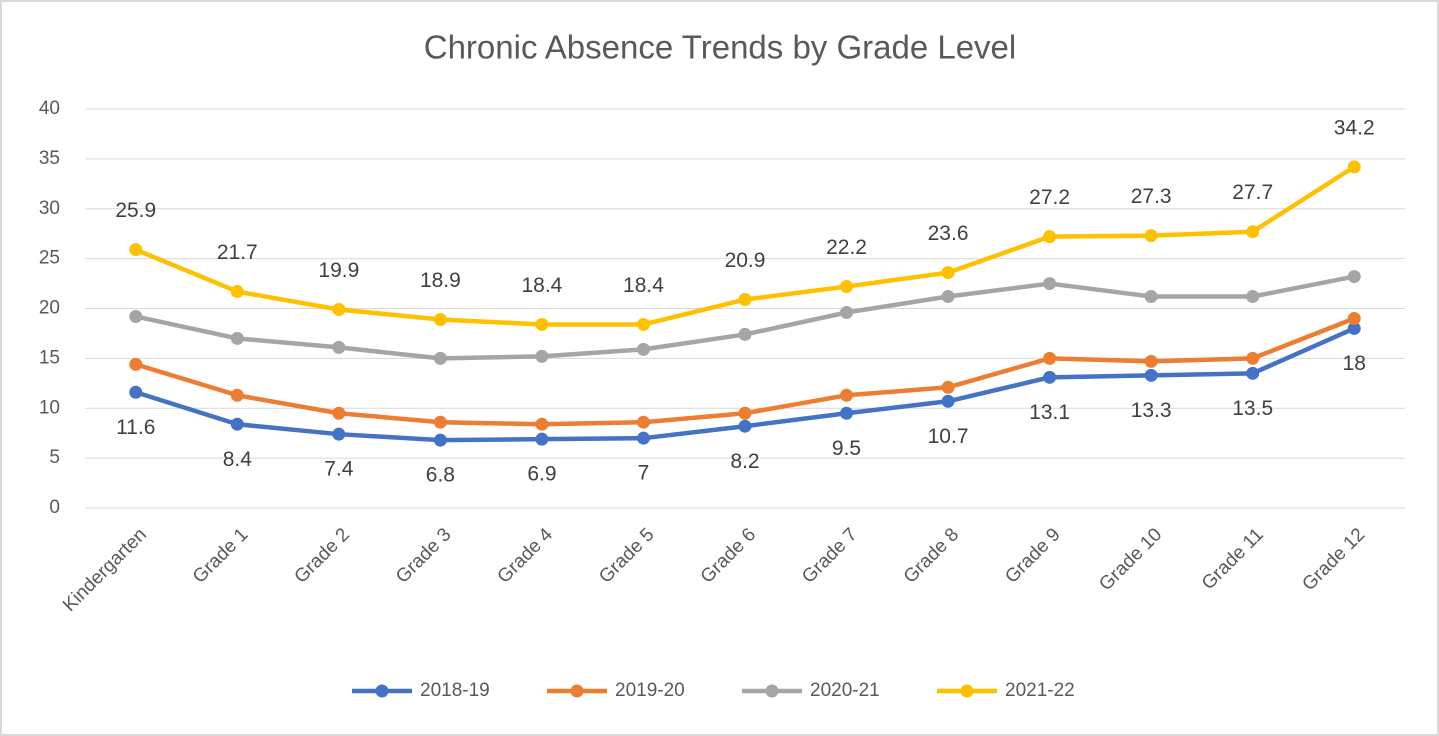 The image size is (1439, 736). I want to click on data-label: 11.6, so click(135, 427).